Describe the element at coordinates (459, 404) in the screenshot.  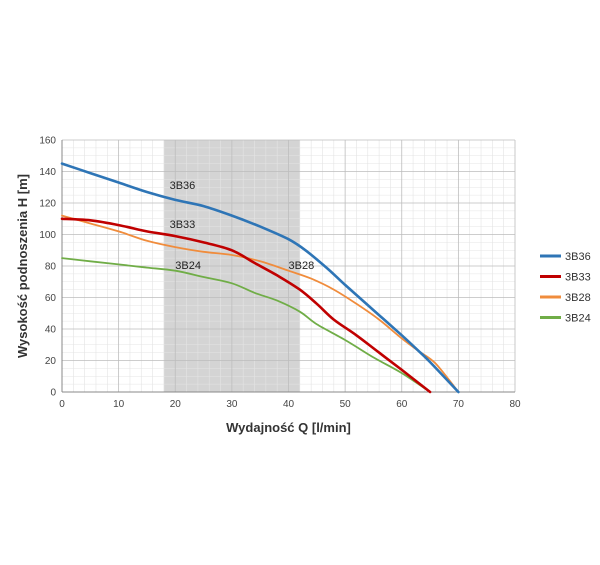
I see `x-tick-label: 70` at that location.